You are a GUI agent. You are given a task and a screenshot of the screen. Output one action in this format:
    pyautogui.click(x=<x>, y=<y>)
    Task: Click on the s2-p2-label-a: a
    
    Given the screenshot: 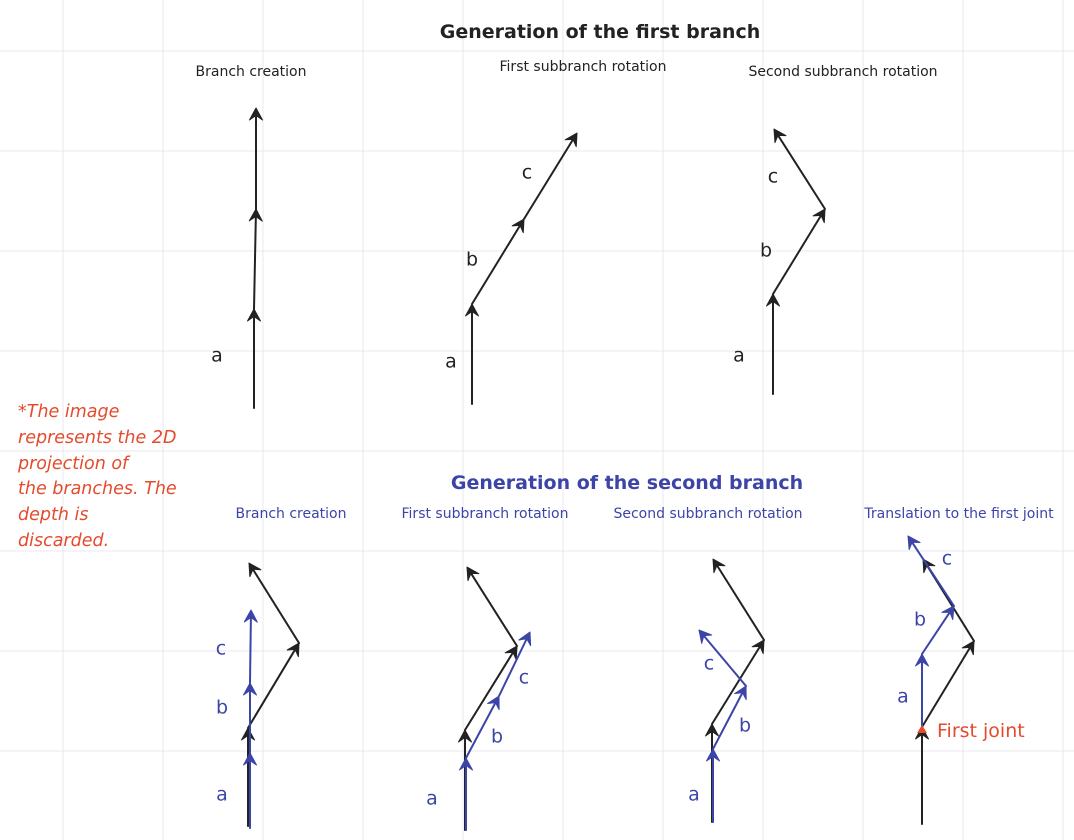 What is the action you would take?
    pyautogui.click(x=432, y=798)
    